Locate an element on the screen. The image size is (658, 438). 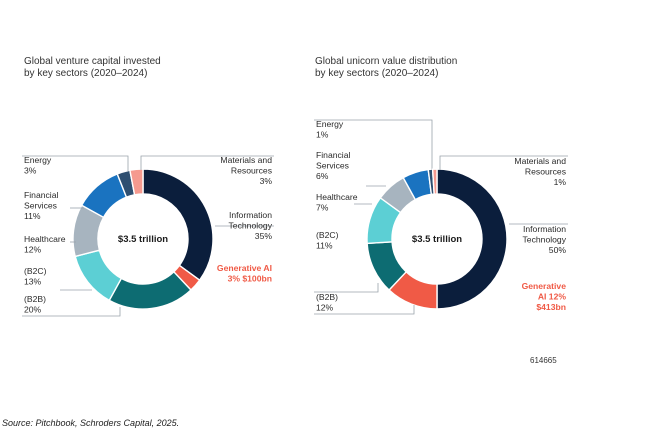
leader-line-vc-energy is located at coordinates (75, 163).